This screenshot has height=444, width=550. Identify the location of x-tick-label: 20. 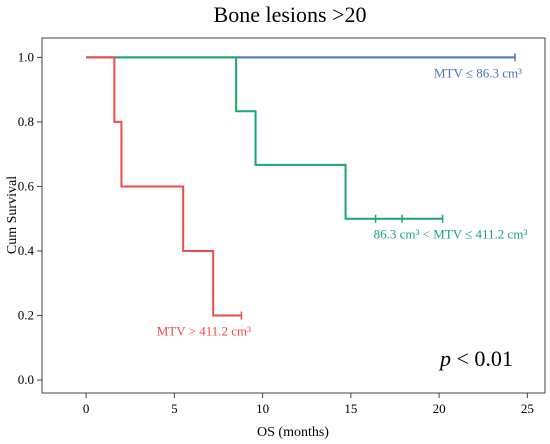
(439, 408).